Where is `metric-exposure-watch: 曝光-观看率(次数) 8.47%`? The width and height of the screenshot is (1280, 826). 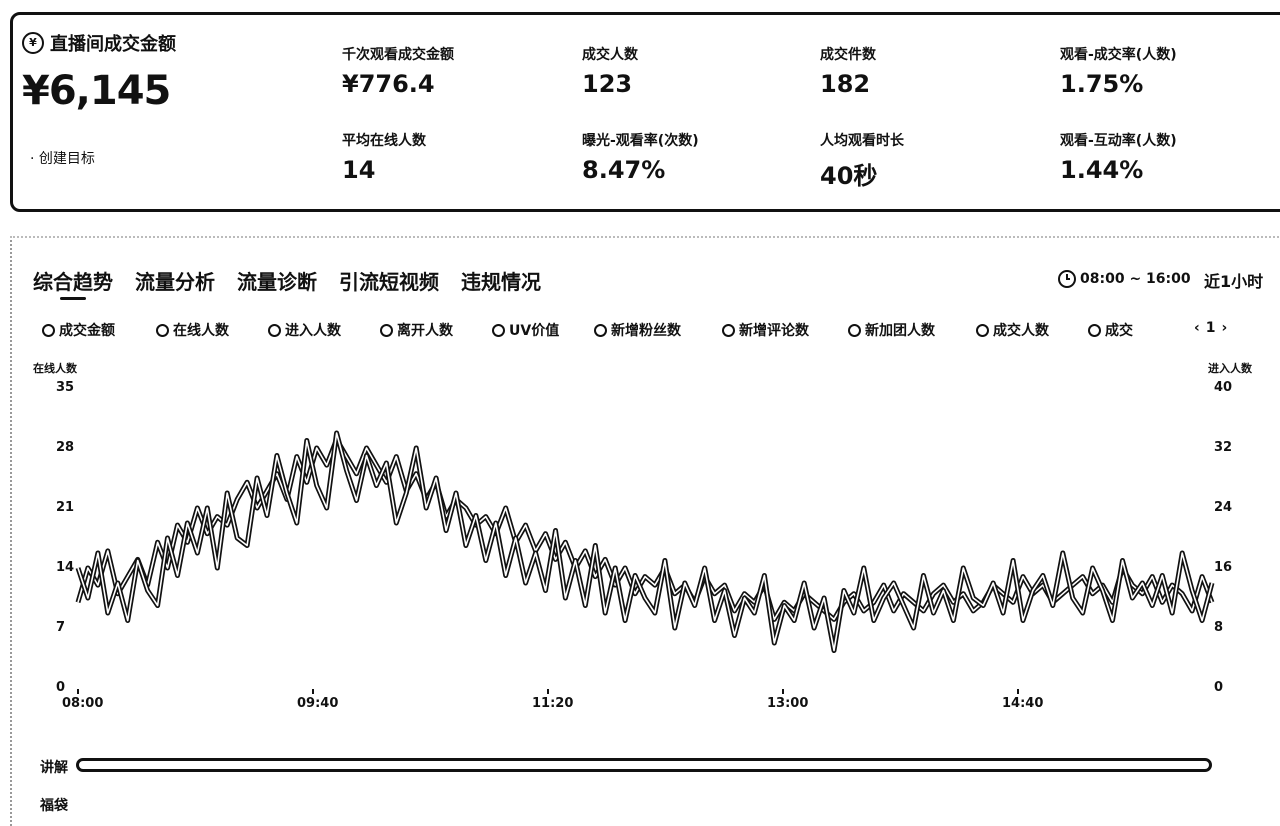 metric-exposure-watch: 曝光-观看率(次数) 8.47% is located at coordinates (640, 157).